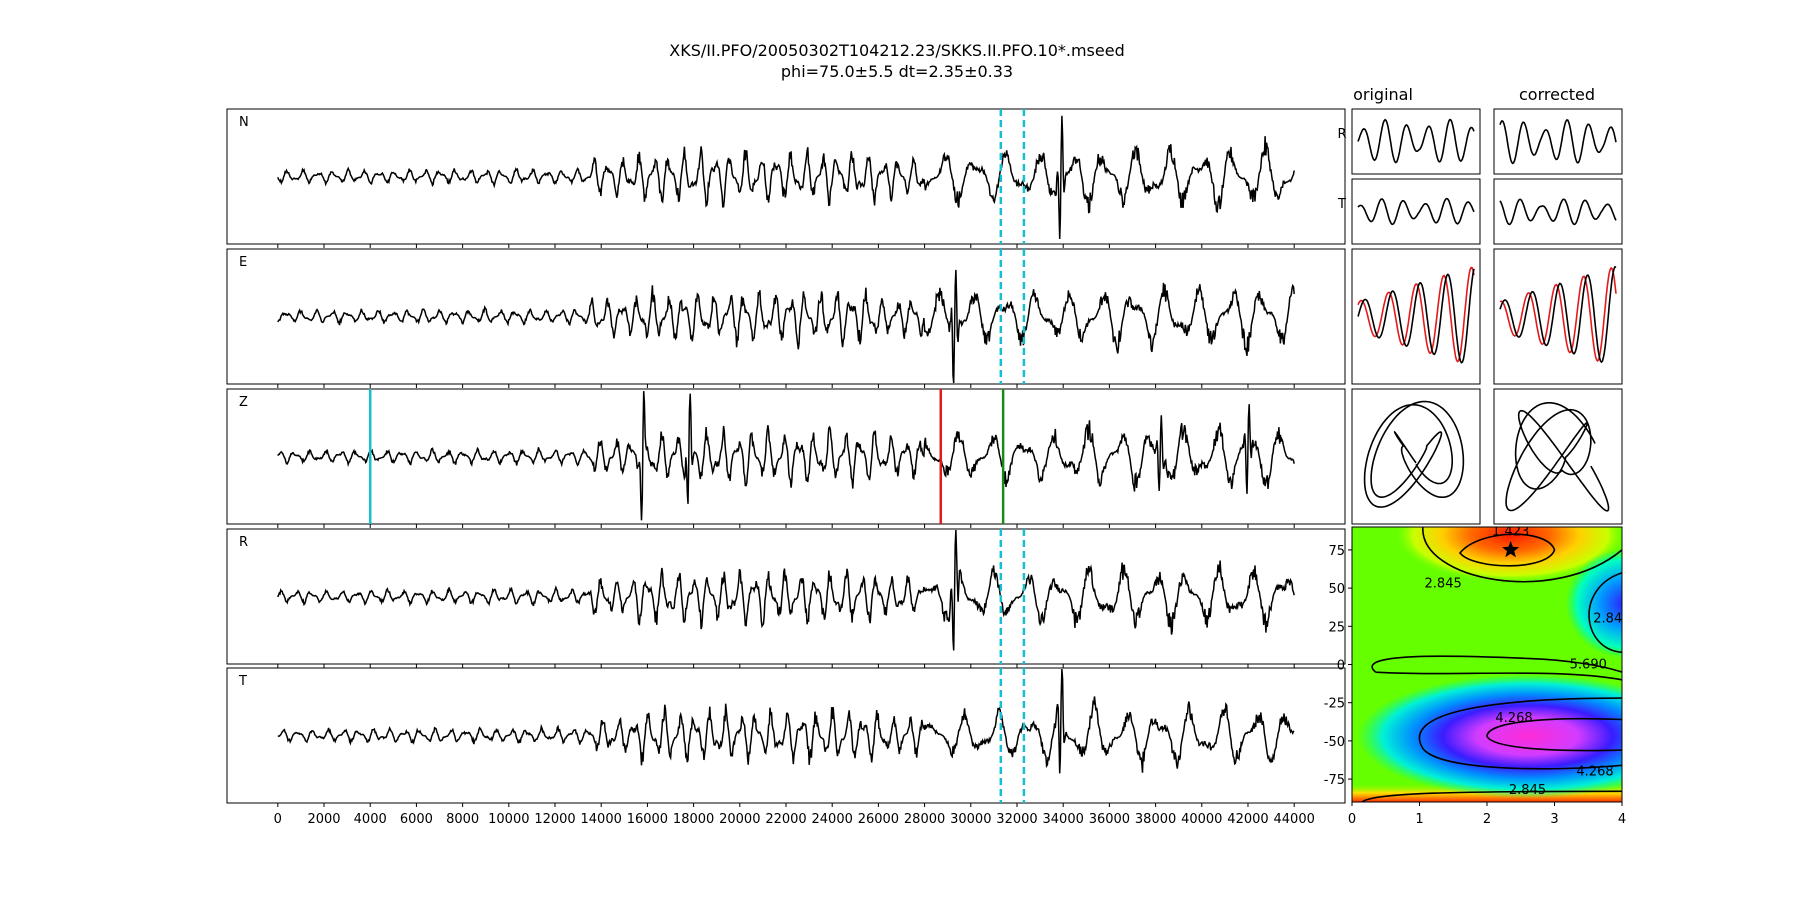 This screenshot has height=900, width=1800. I want to click on x-tick-label: 12000, so click(554, 819).